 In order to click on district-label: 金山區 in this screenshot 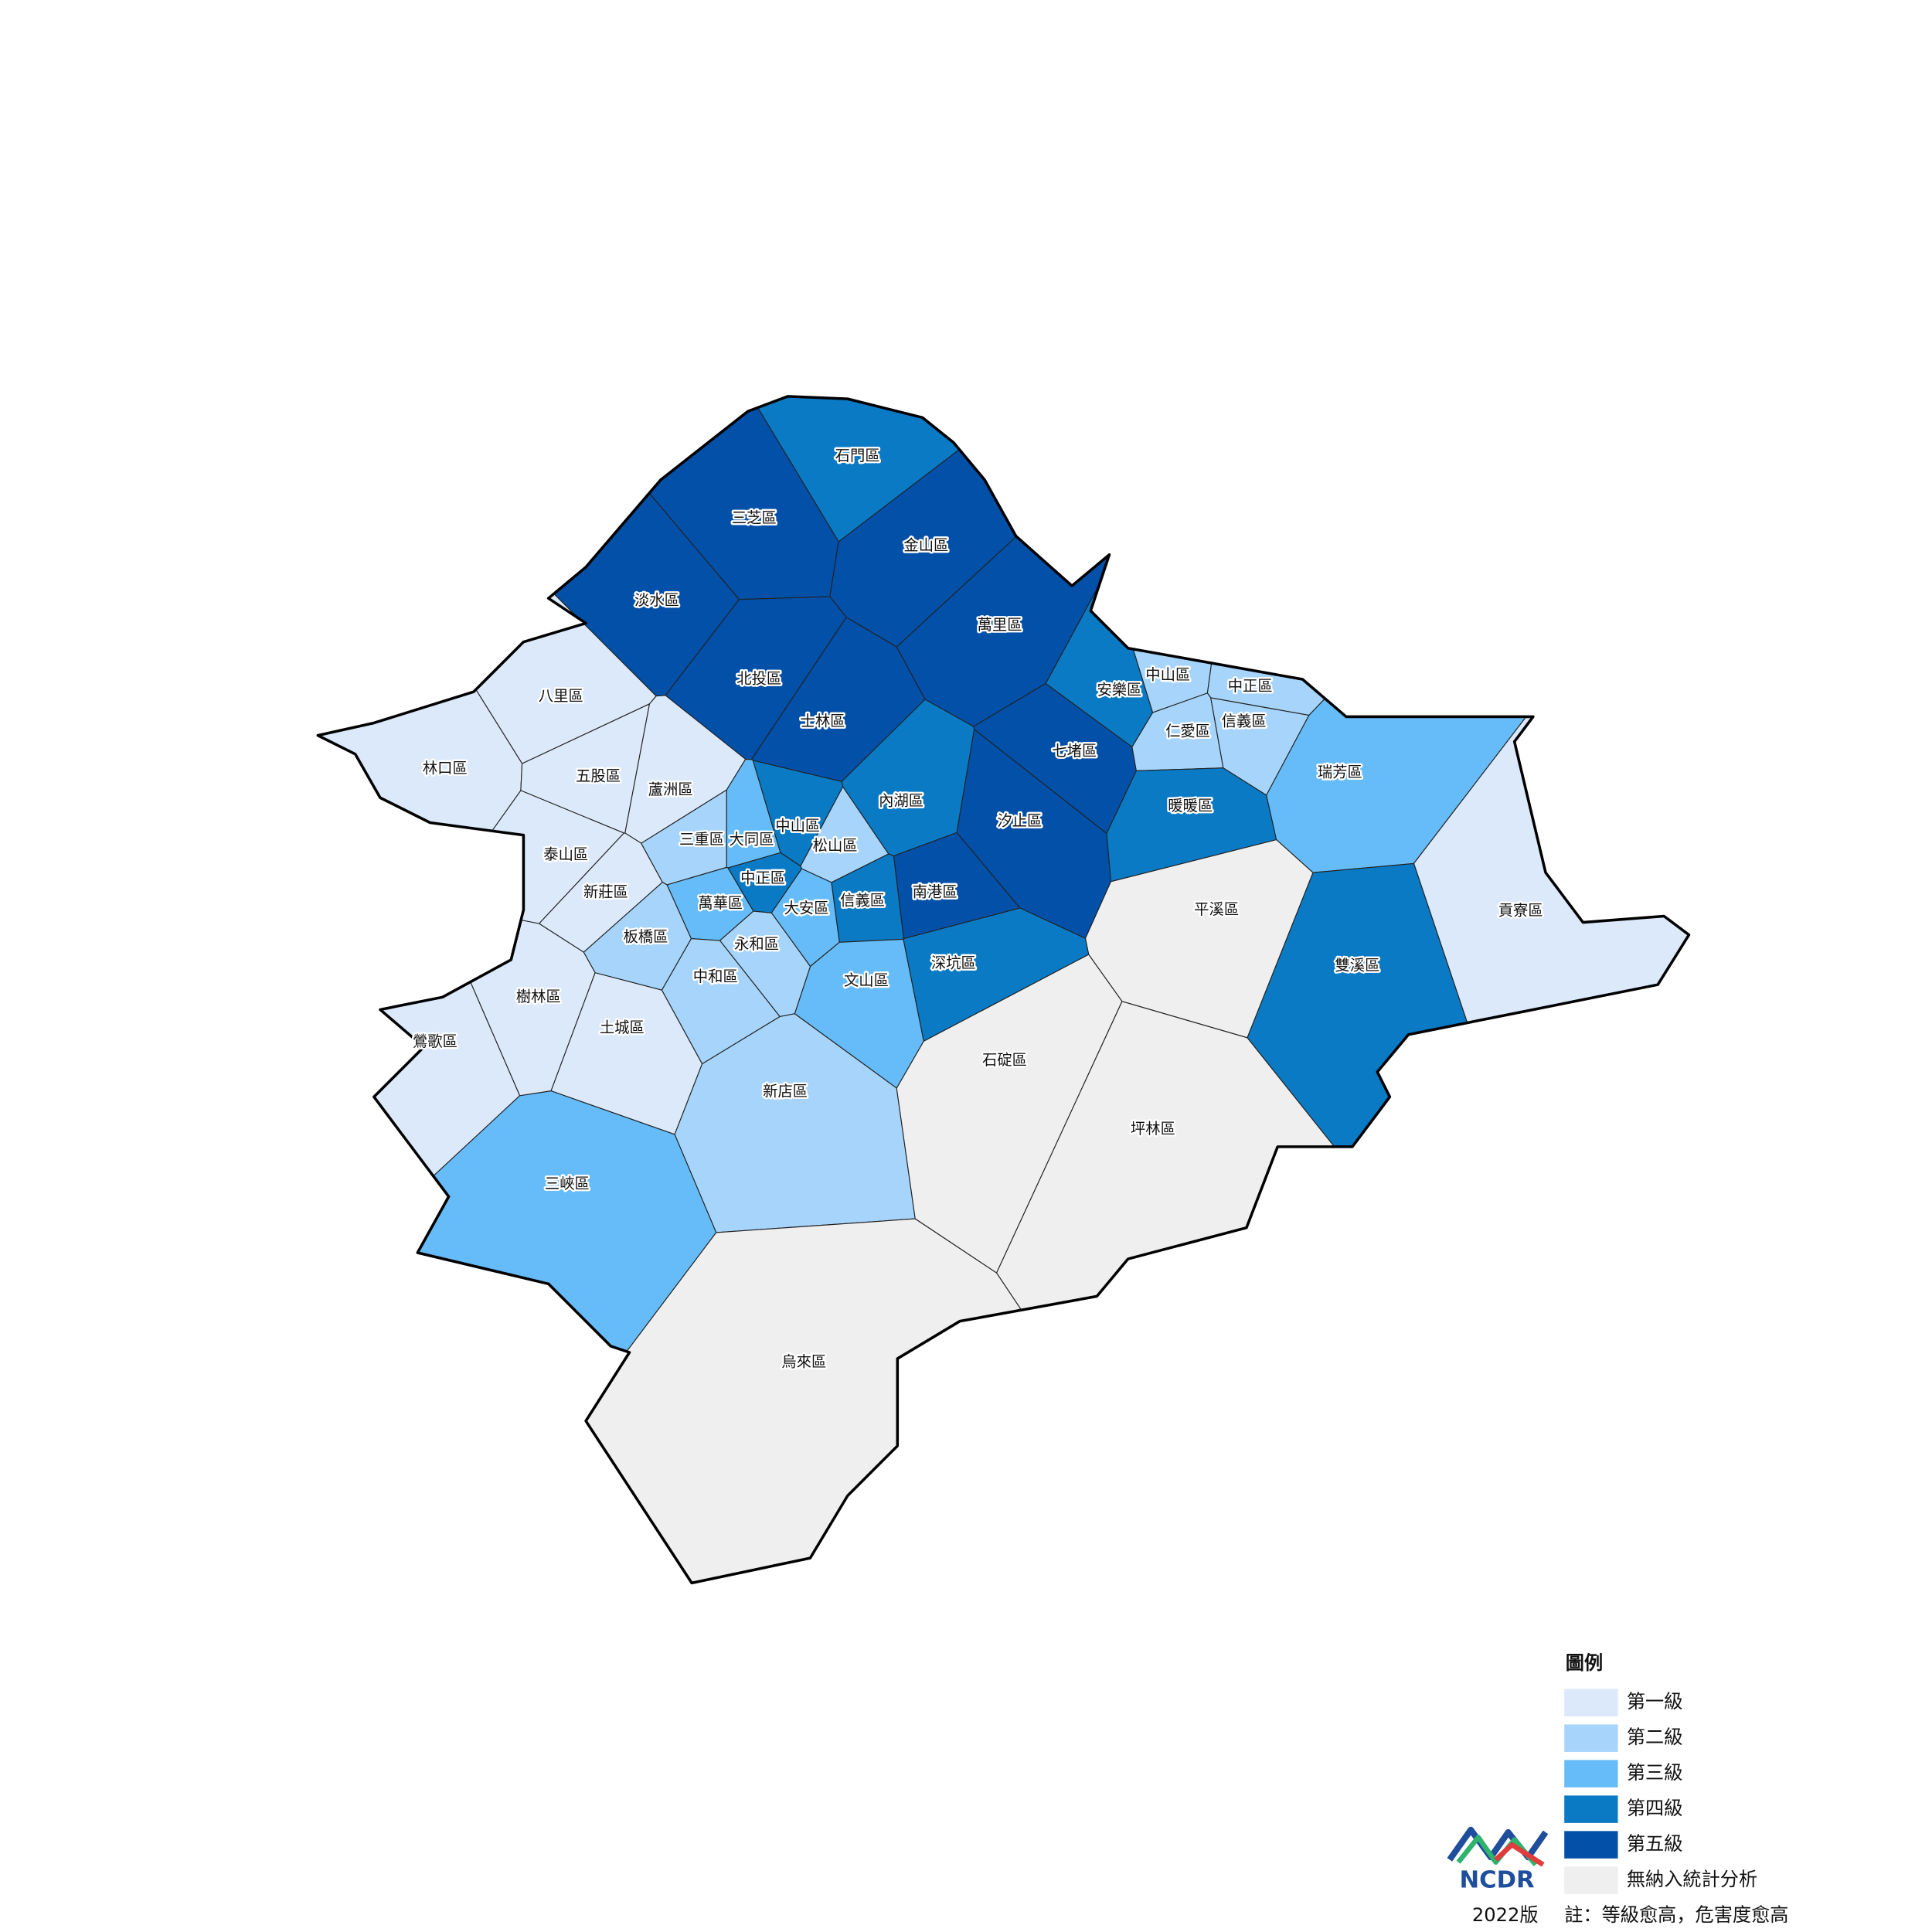, I will do `click(926, 545)`.